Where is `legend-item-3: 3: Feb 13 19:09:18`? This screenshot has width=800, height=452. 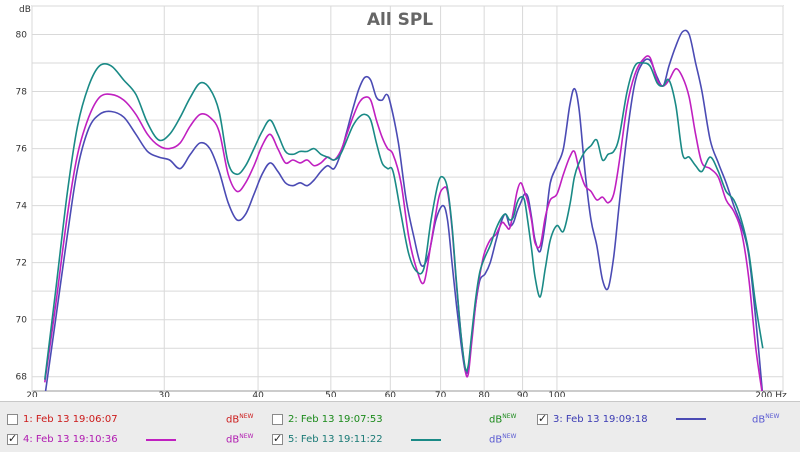
legend-item-3: 3: Feb 13 19:09:18 is located at coordinates (592, 419).